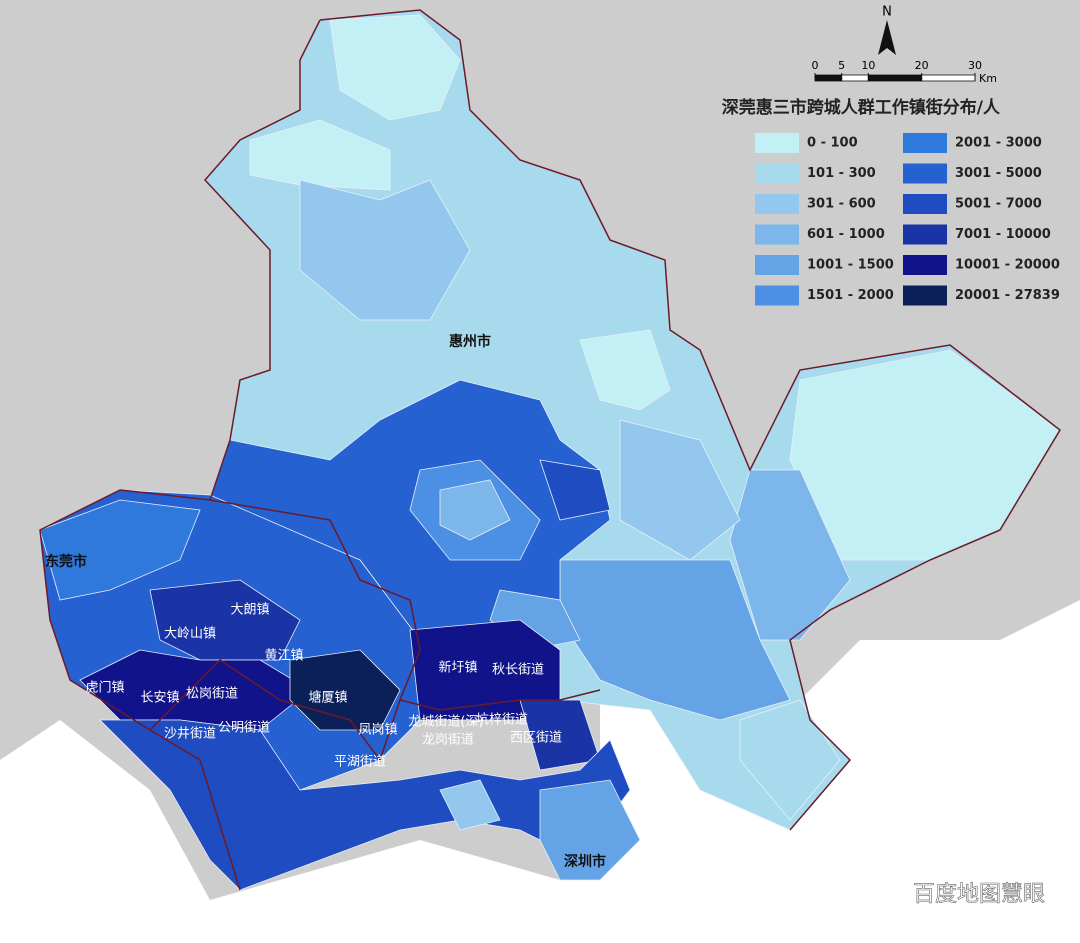 The image size is (1080, 943). I want to click on place-label: 大朗镇, so click(249, 610).